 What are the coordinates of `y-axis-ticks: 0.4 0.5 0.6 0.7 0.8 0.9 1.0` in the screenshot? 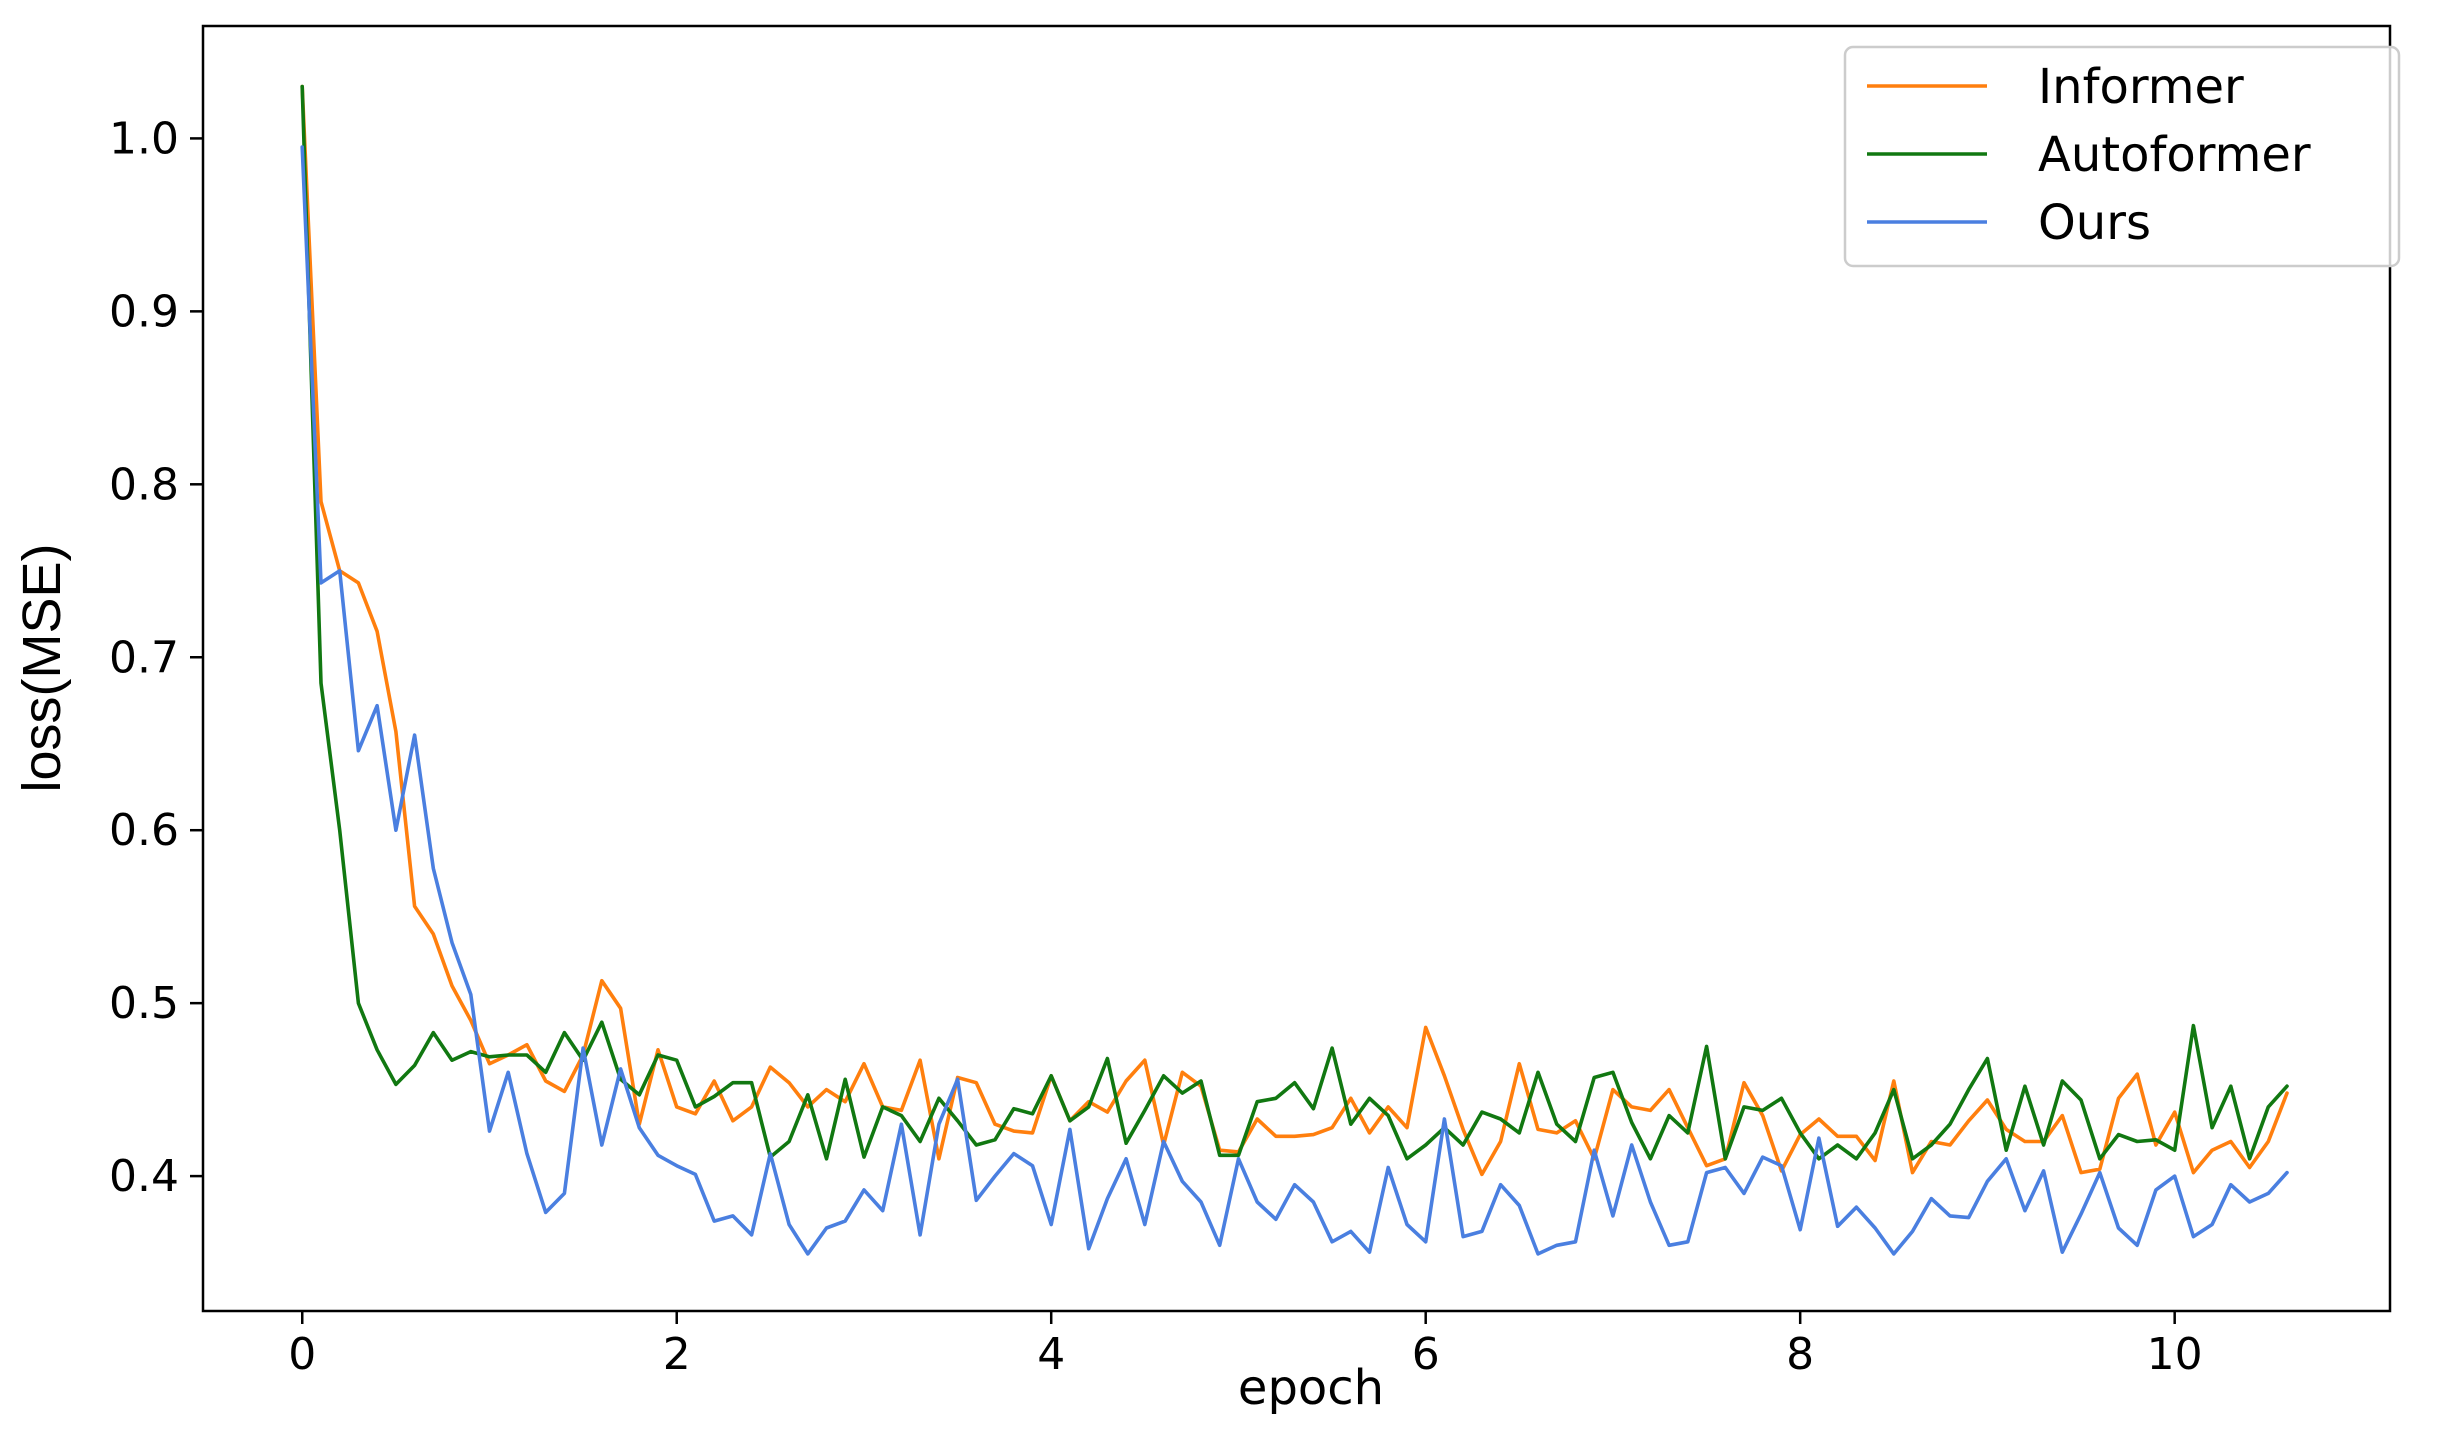 It's located at (156, 657).